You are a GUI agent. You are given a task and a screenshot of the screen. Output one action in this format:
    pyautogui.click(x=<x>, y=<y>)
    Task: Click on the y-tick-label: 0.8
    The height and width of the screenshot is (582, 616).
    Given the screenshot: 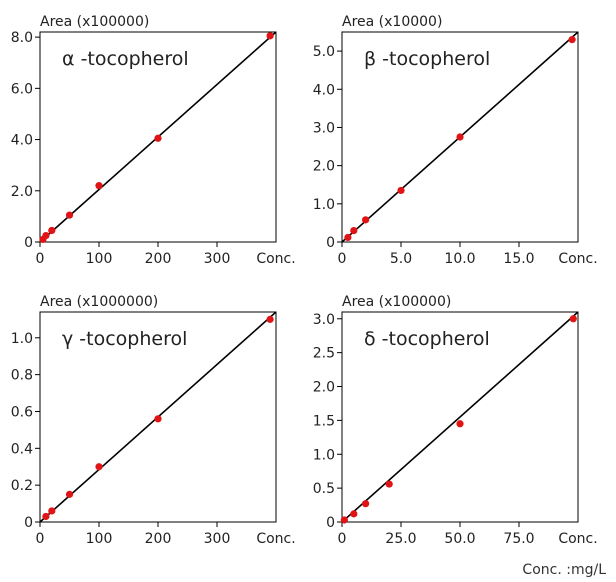 What is the action you would take?
    pyautogui.click(x=22, y=376)
    